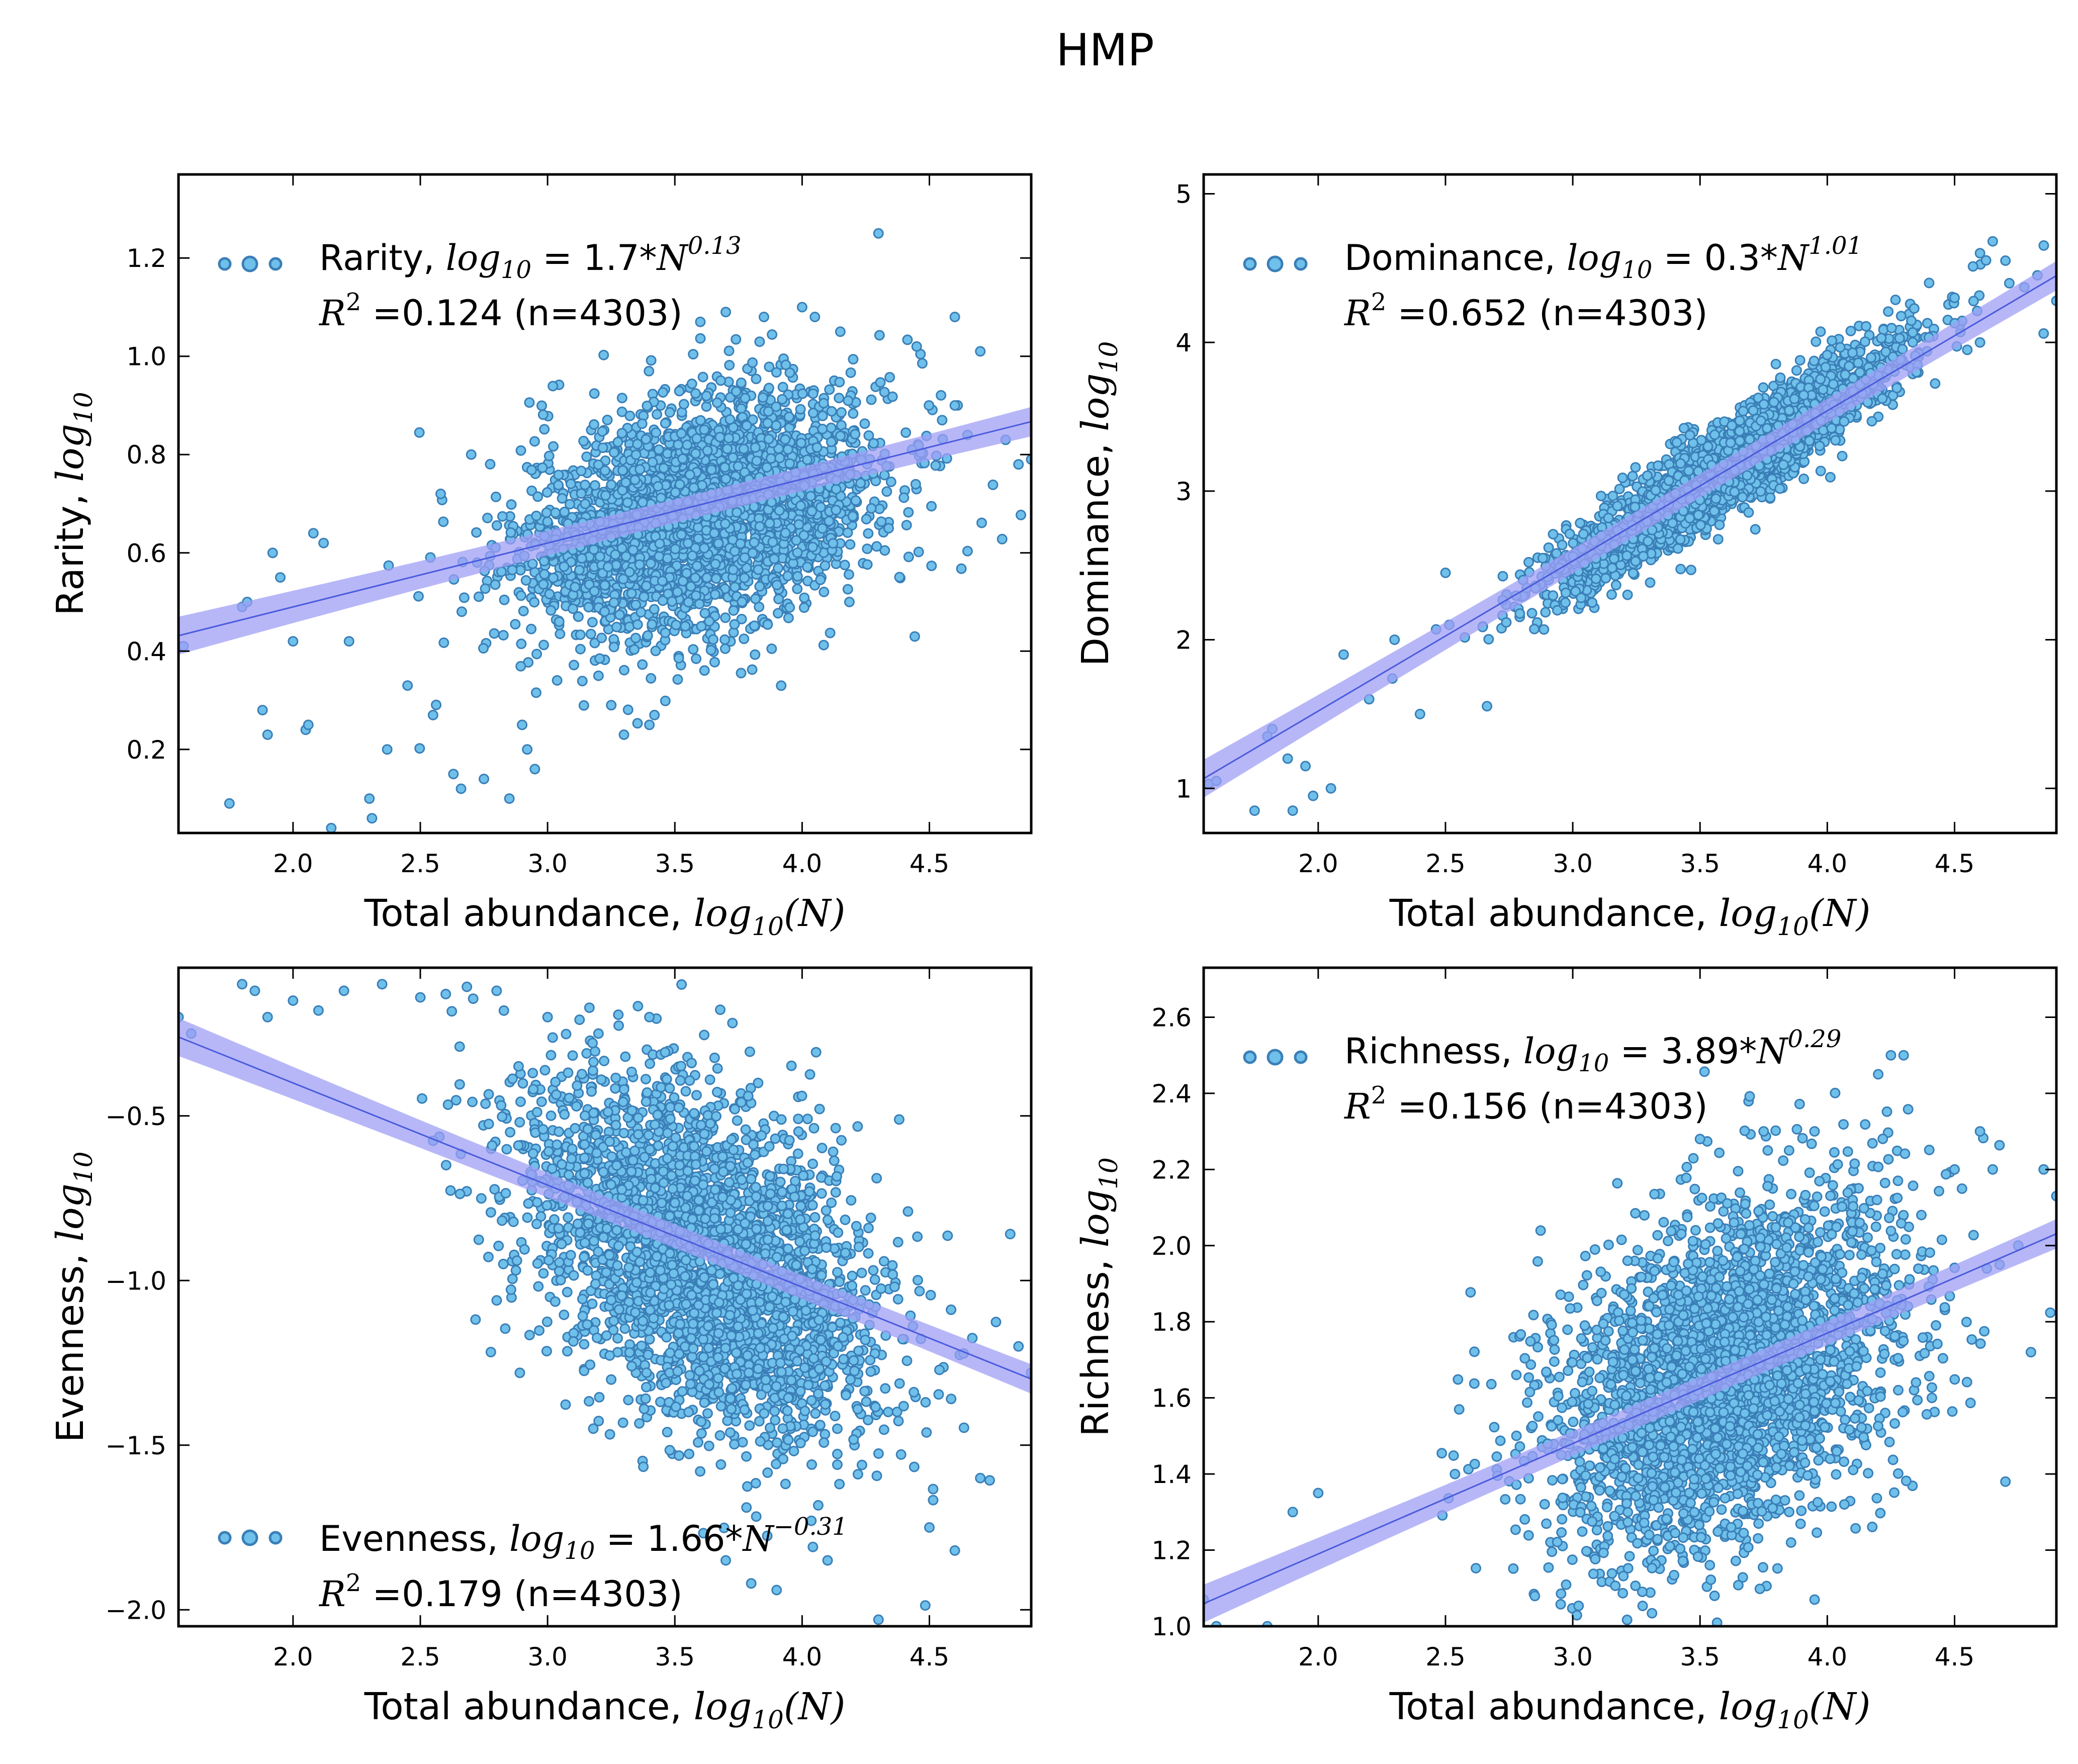 The height and width of the screenshot is (1764, 2078). Describe the element at coordinates (547, 863) in the screenshot. I see `x-tick-label: 3.0` at that location.